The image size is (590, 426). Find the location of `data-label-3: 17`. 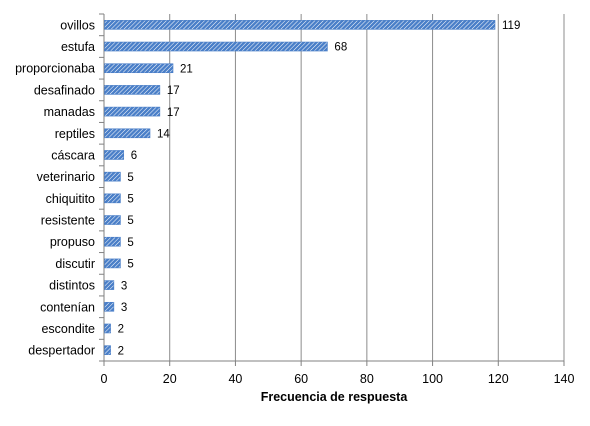

data-label-3: 17 is located at coordinates (173, 91).